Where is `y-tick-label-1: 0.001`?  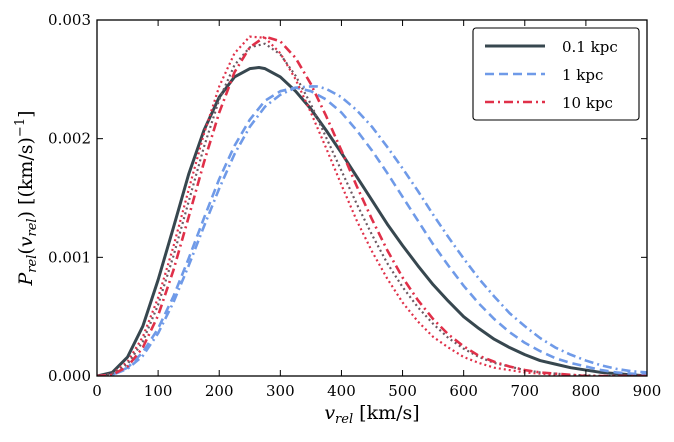
y-tick-label-1: 0.001 is located at coordinates (69, 257).